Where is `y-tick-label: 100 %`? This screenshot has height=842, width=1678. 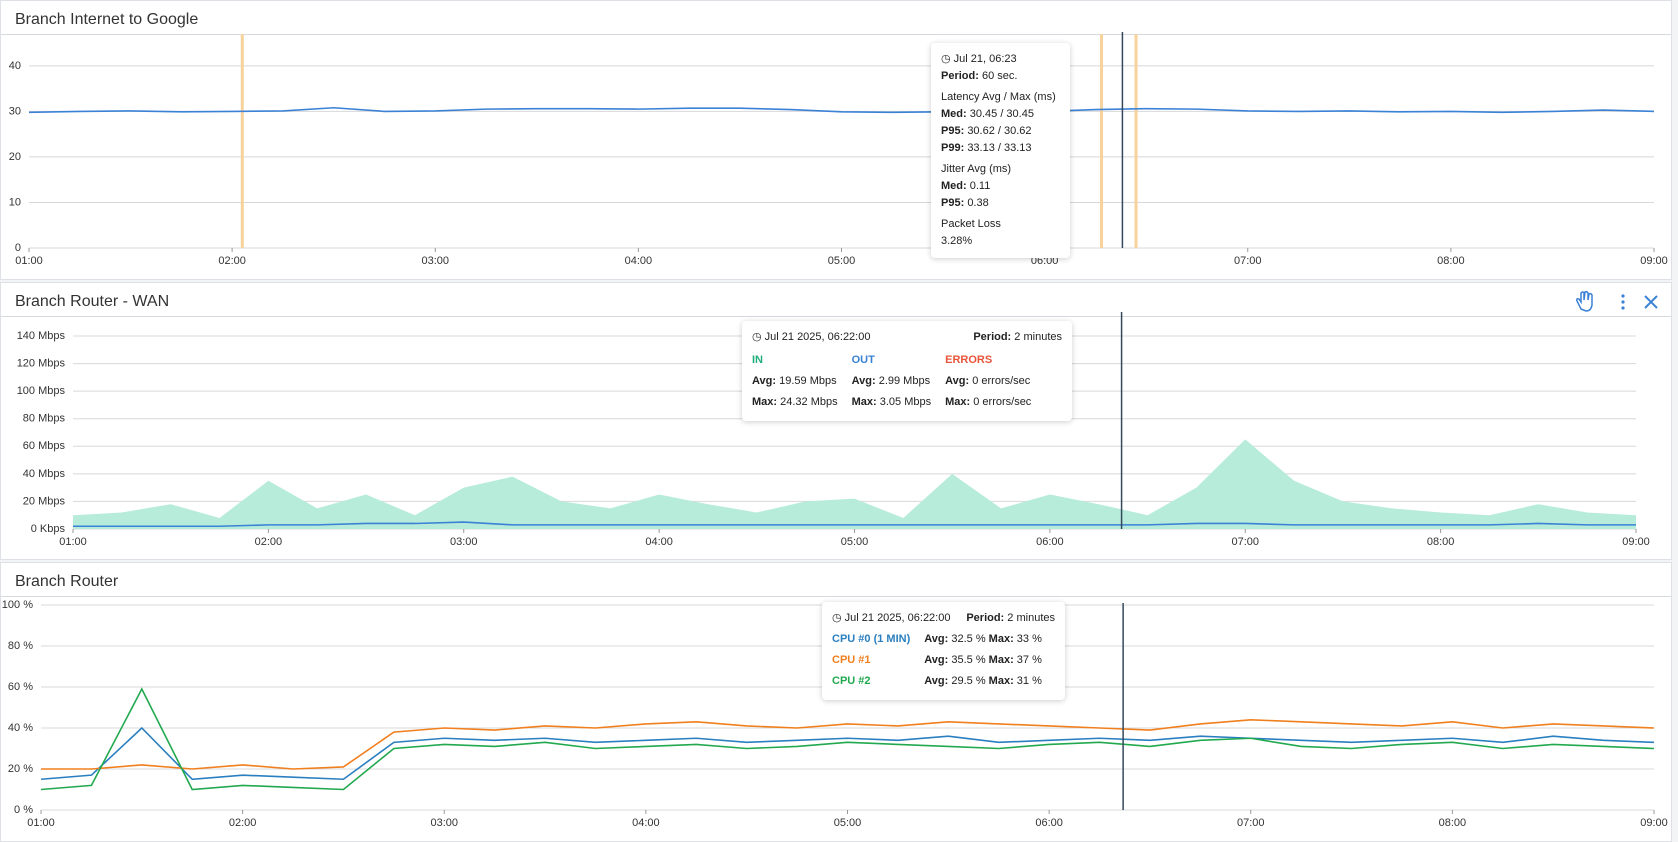
y-tick-label: 100 % is located at coordinates (17, 605).